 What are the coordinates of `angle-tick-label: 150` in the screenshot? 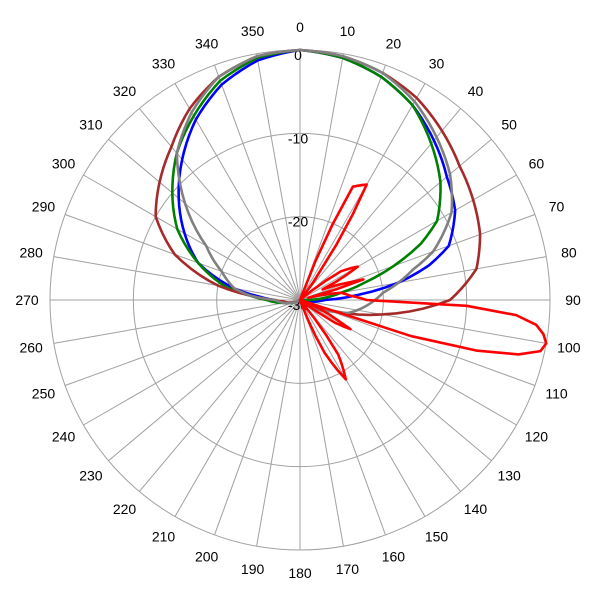 It's located at (437, 536).